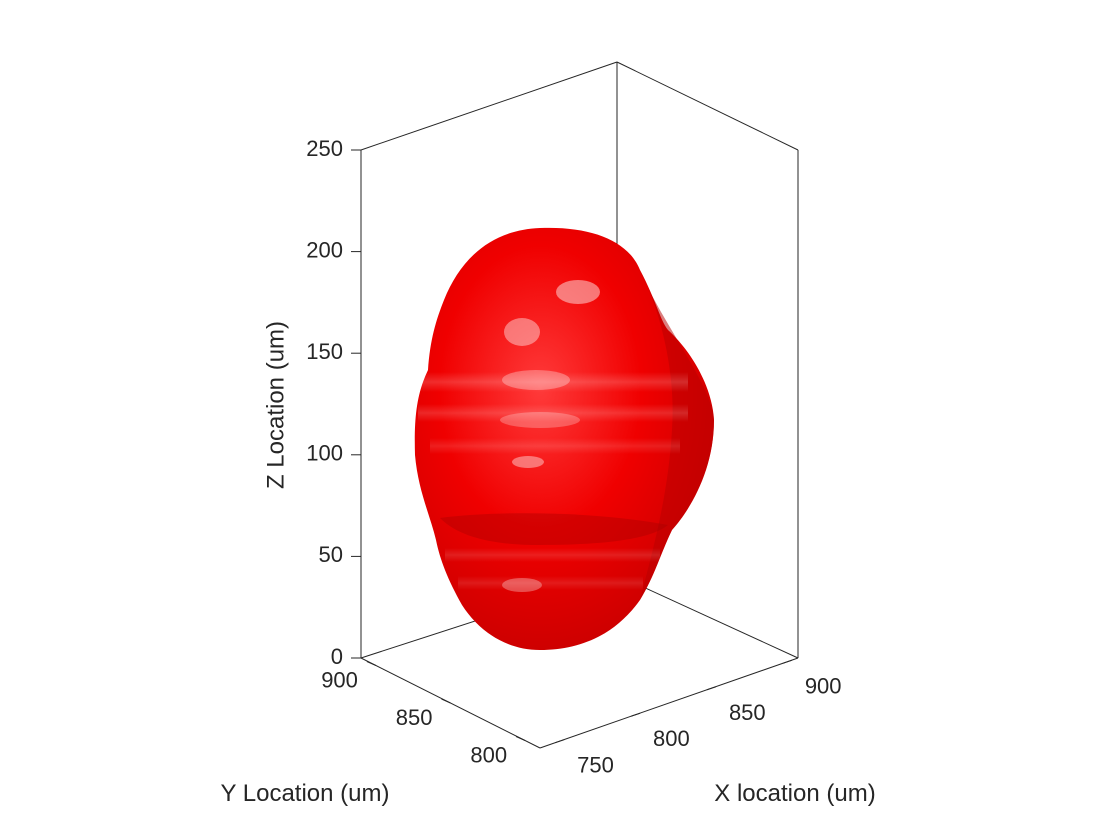 This screenshot has height=840, width=1120. Describe the element at coordinates (275, 405) in the screenshot. I see `z-axis-label: Z Location (um)` at that location.